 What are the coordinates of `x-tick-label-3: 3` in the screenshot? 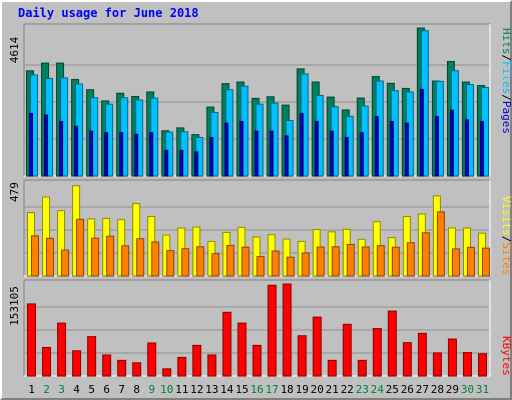 It's located at (61, 389).